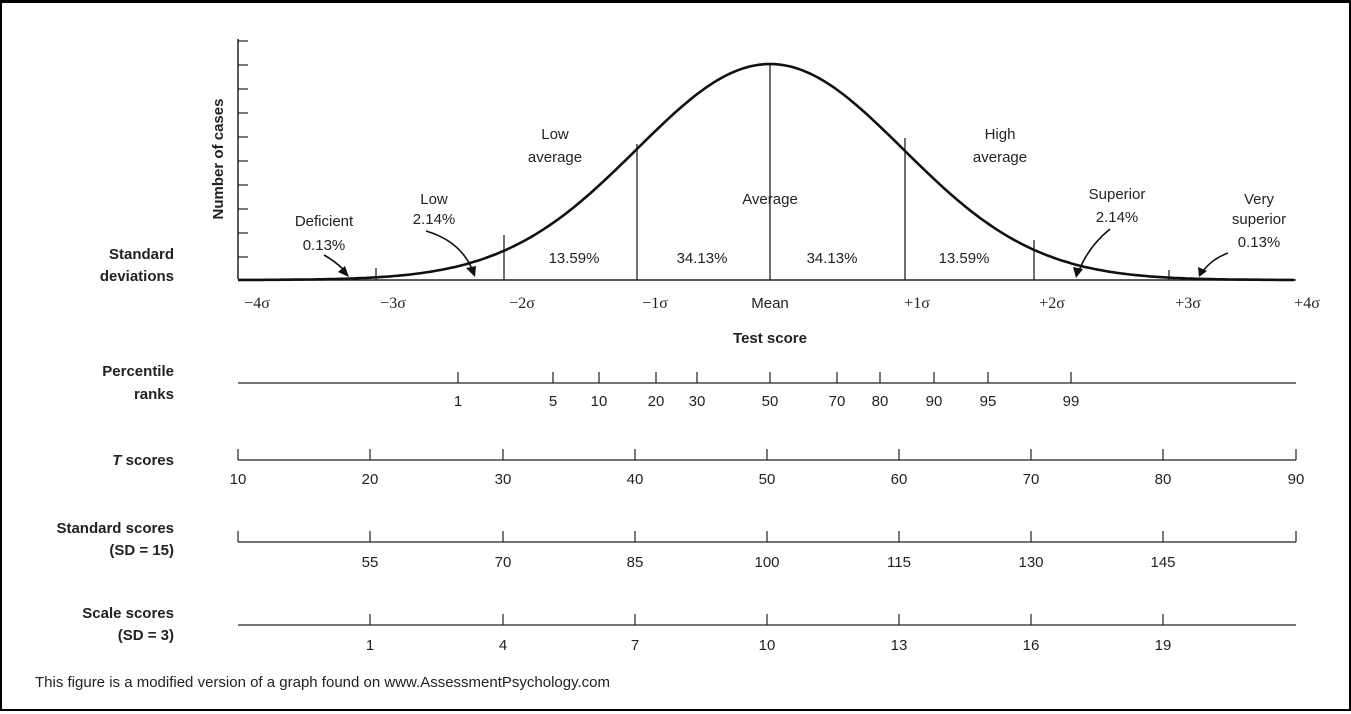 This screenshot has height=714, width=1351. I want to click on svg-text: Deficient, so click(324, 221).